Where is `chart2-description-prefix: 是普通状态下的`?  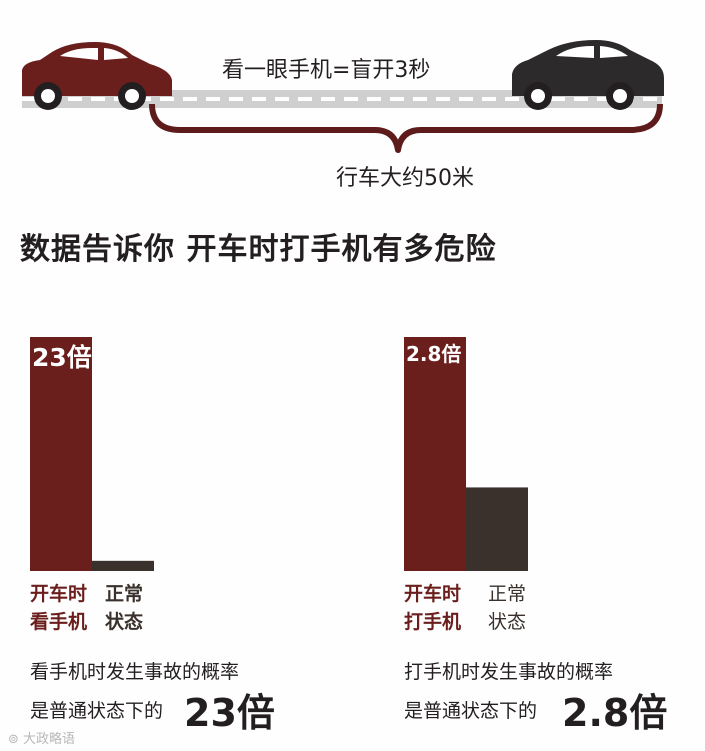
chart2-description-prefix: 是普通状态下的 is located at coordinates (471, 711).